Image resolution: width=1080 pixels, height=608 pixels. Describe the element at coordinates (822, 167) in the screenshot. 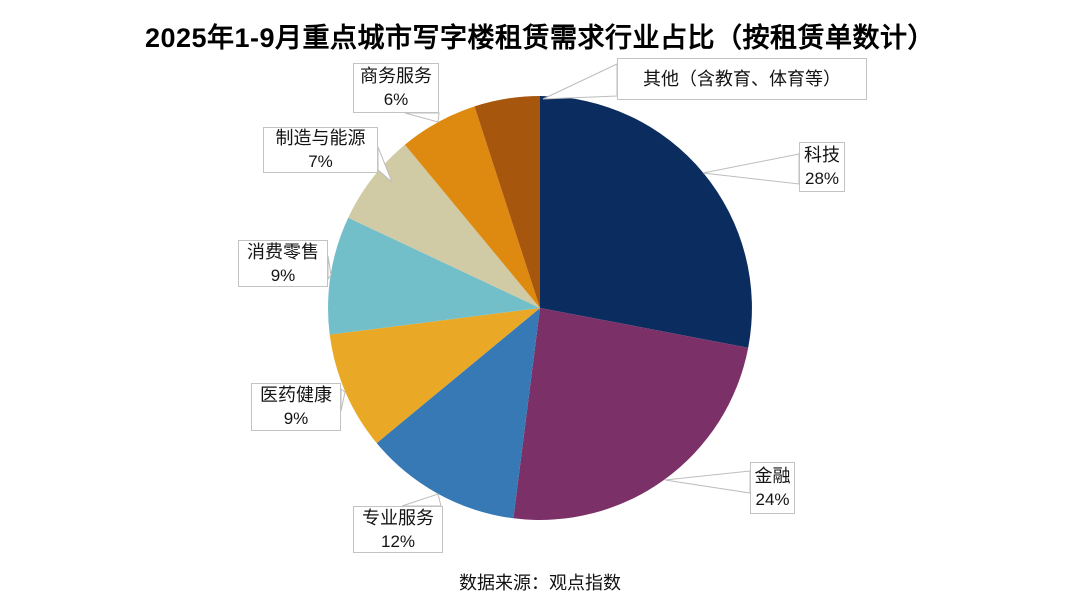

I see `slice-label-tech: 科技 28%` at that location.